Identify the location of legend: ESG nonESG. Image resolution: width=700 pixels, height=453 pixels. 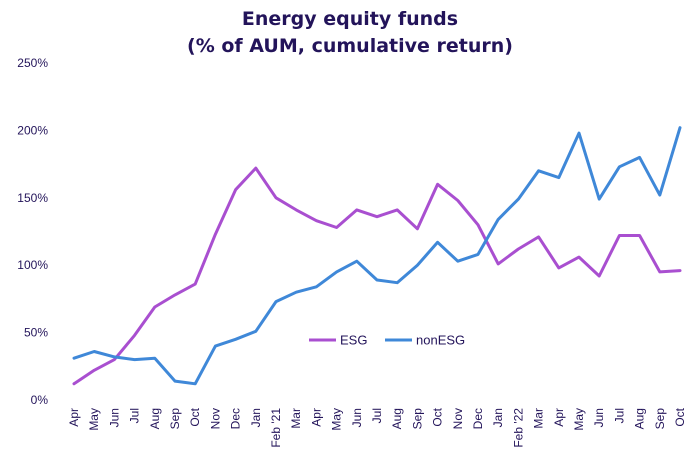
(387, 340).